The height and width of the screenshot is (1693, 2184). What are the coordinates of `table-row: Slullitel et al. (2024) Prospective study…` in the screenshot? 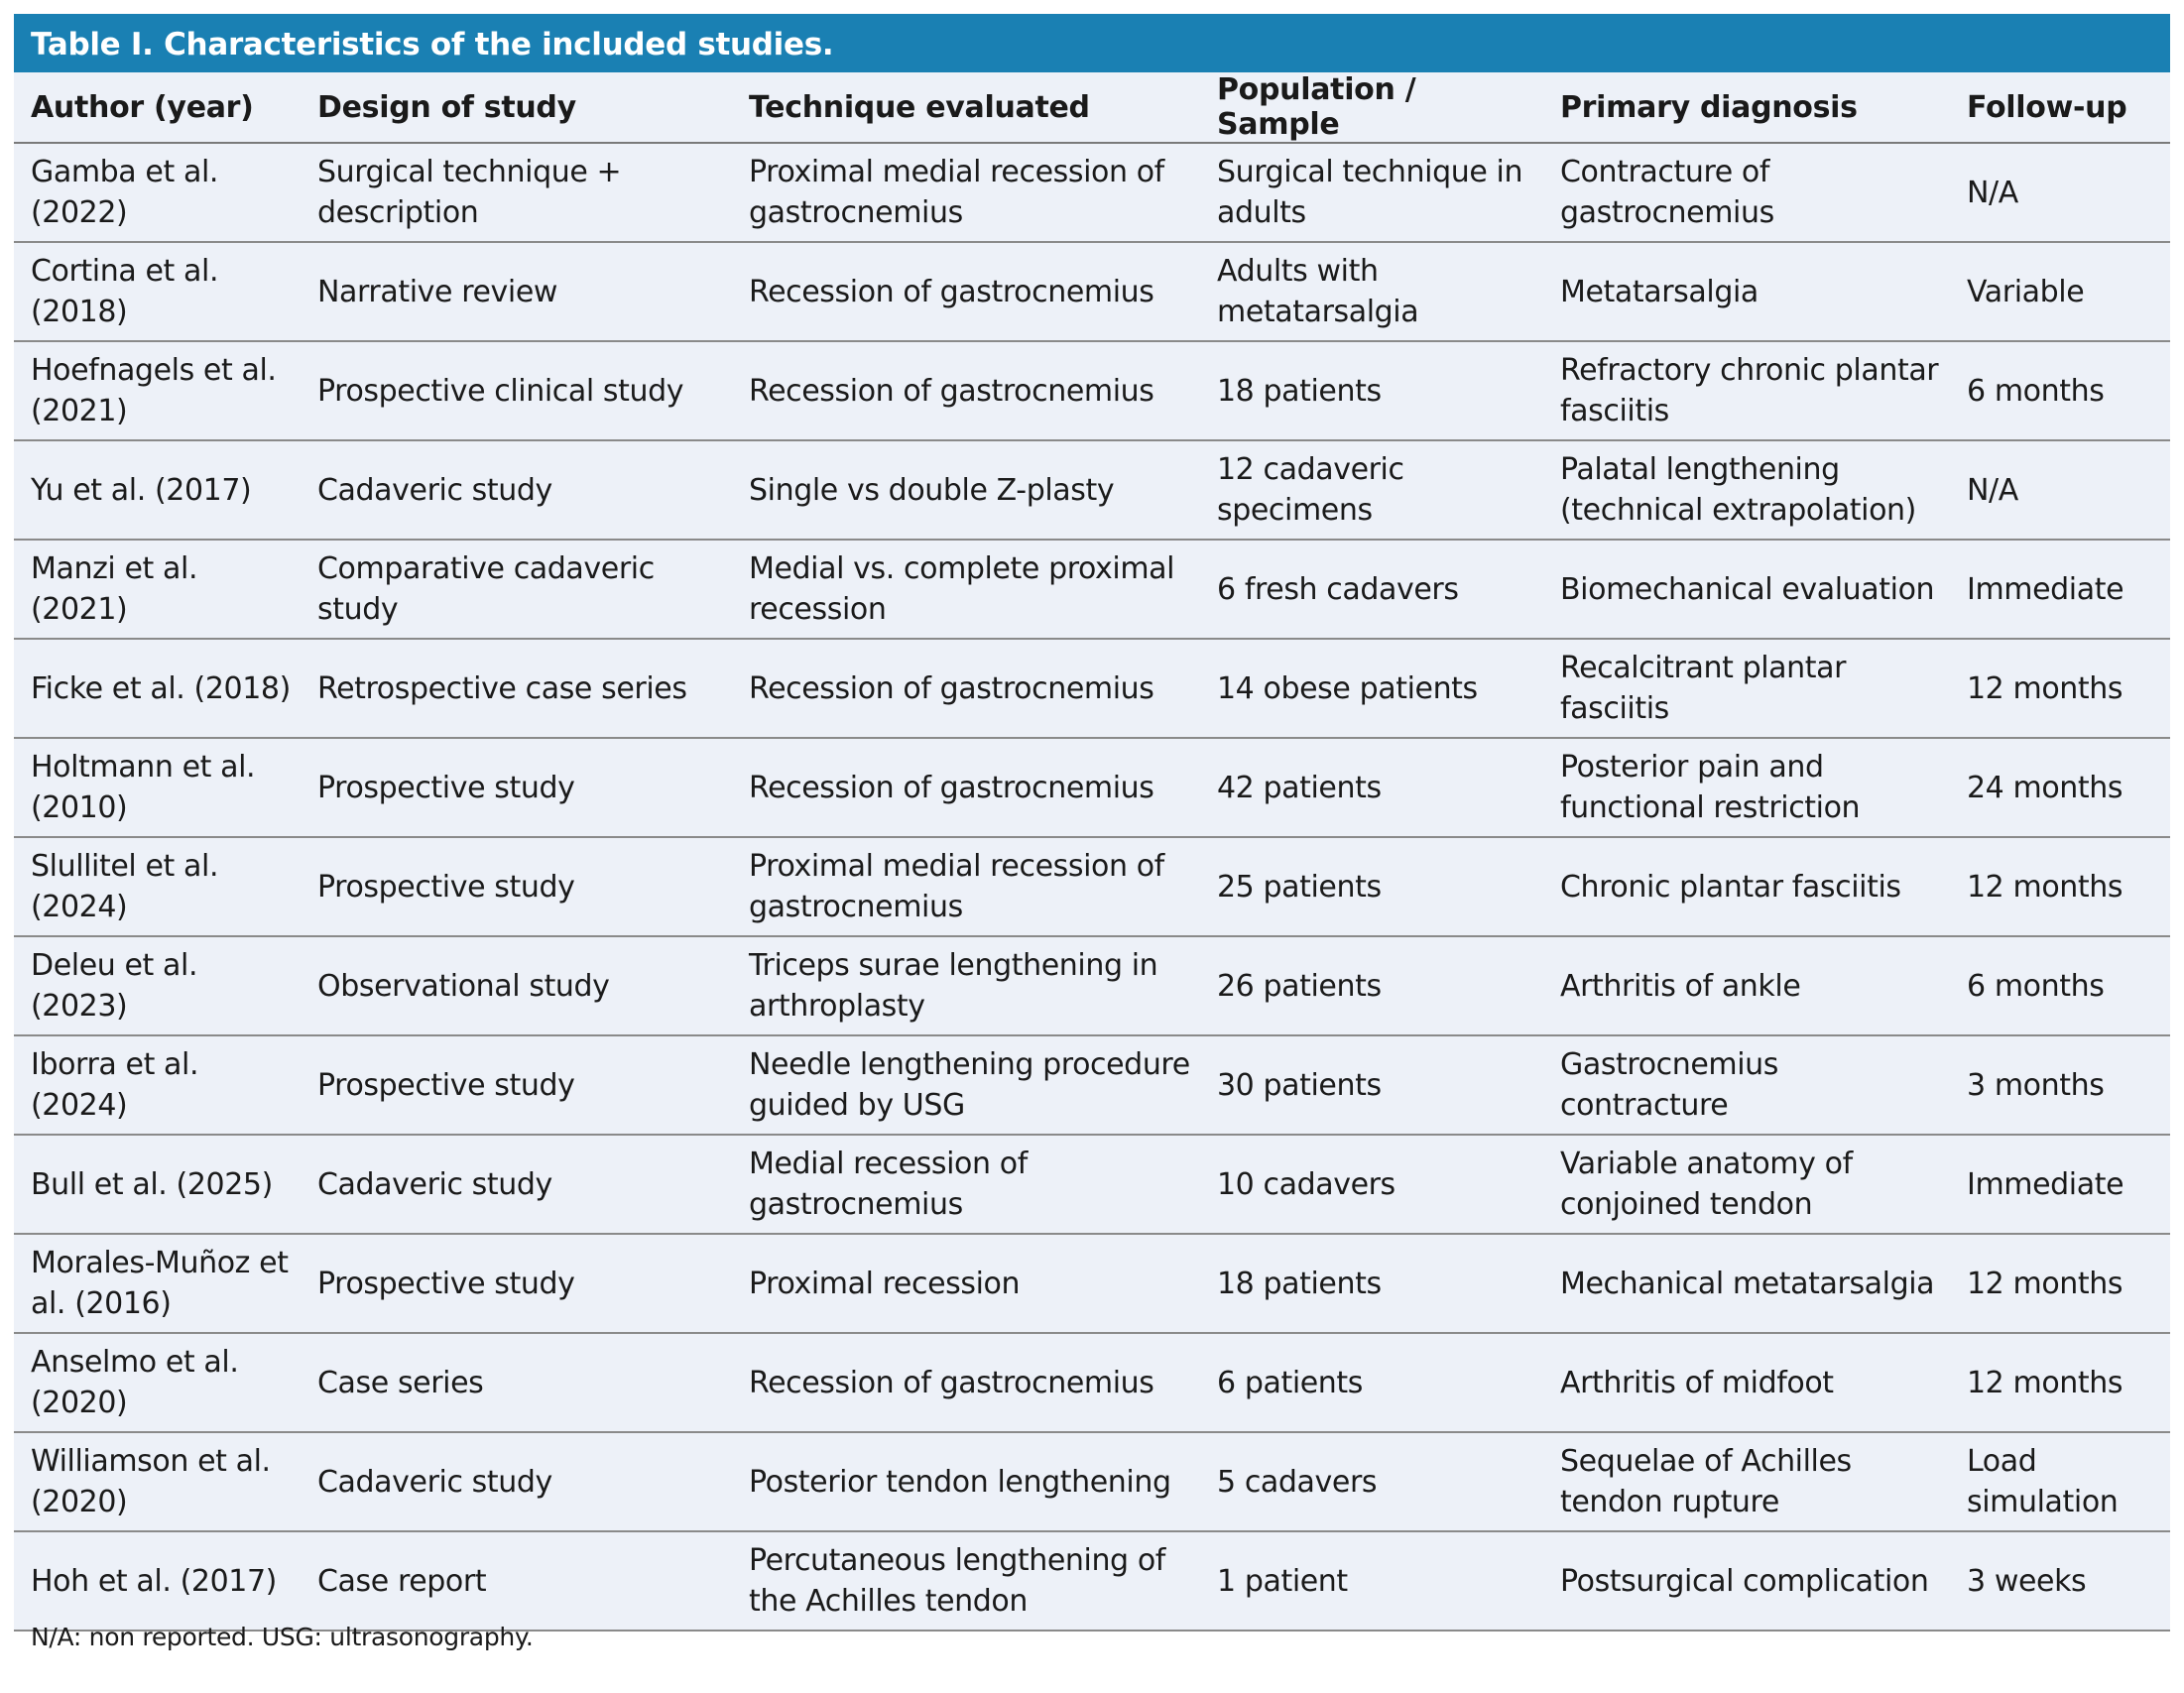 It's located at (1092, 887).